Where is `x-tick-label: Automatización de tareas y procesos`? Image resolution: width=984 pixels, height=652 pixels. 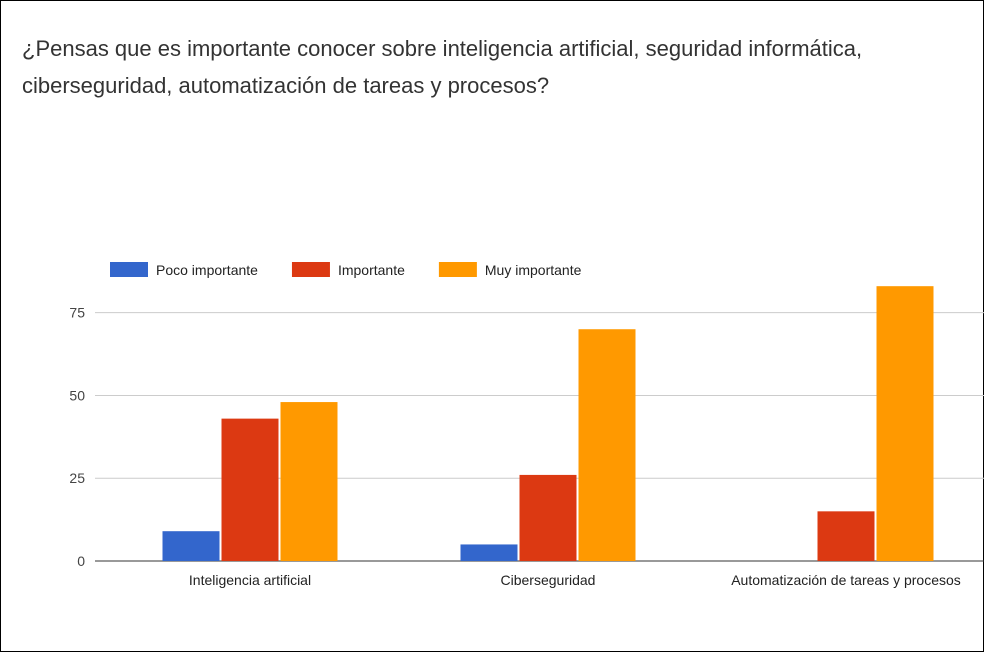 x-tick-label: Automatización de tareas y procesos is located at coordinates (846, 580).